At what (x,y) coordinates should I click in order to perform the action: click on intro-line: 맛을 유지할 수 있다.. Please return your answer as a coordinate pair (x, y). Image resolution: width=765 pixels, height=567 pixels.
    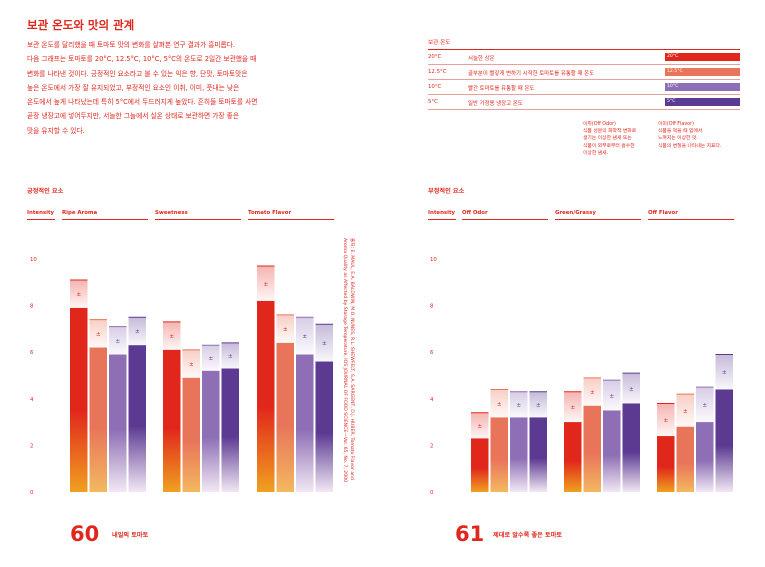
    Looking at the image, I should click on (56, 130).